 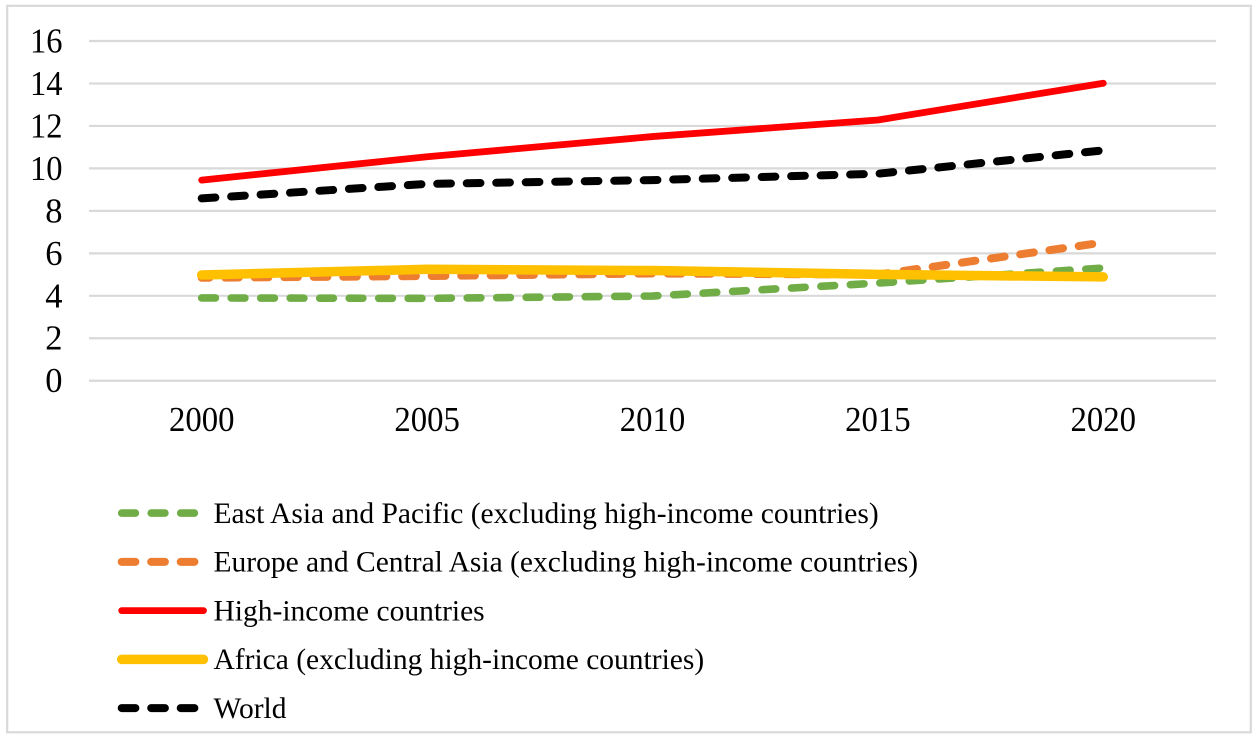 What do you see at coordinates (349, 611) in the screenshot?
I see `svg-text: High-income countries` at bounding box center [349, 611].